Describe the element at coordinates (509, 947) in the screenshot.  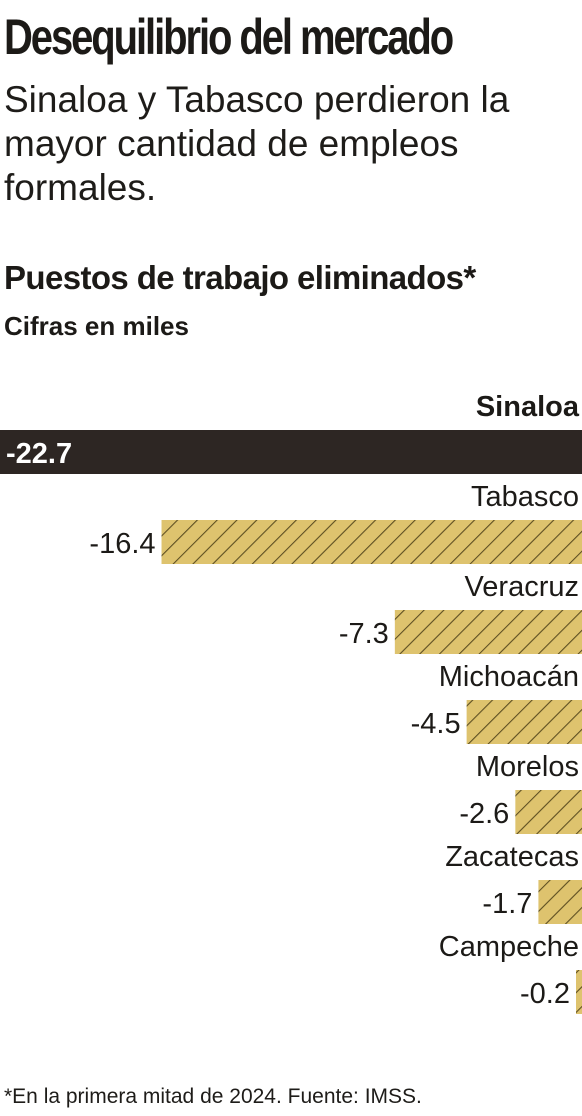
I see `category-label-campeche: Campeche` at that location.